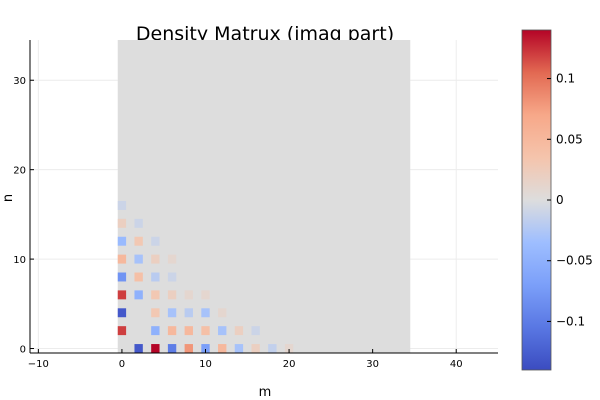 This screenshot has height=400, width=600. I want to click on colorbar-ticks: 0.1 0.05 0 −0.05 −0.1, so click(570, 200).